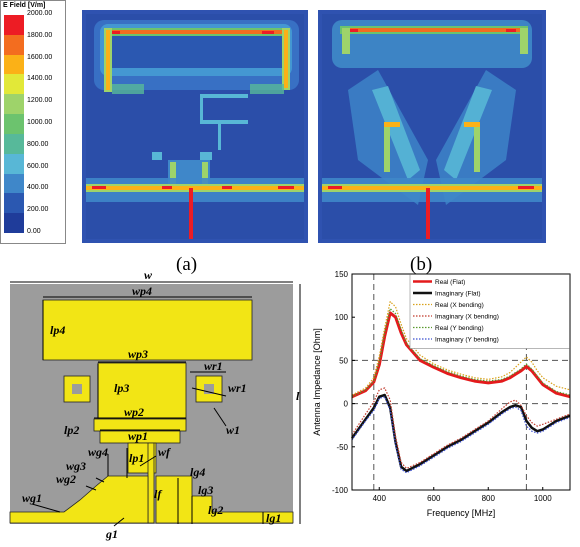 This screenshot has width=580, height=547. I want to click on dim-wg2: wg2, so click(66, 479).